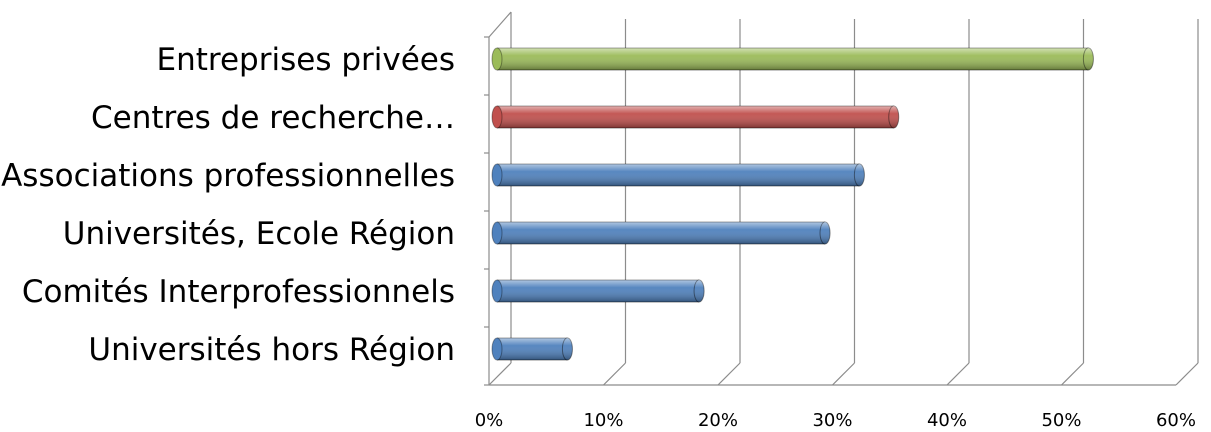 The image size is (1211, 432). What do you see at coordinates (718, 420) in the screenshot?
I see `x-tick-label: 20%` at bounding box center [718, 420].